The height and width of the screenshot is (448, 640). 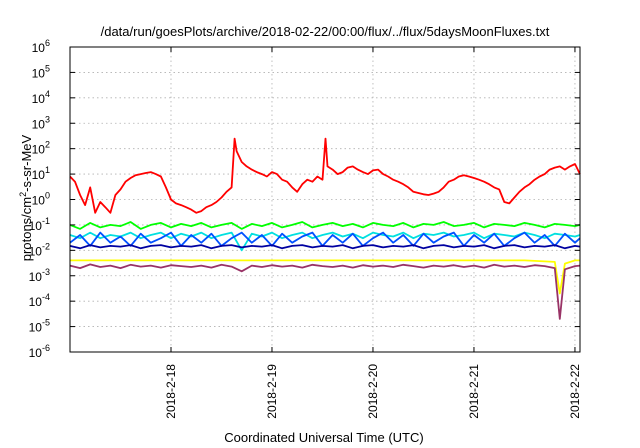 What do you see at coordinates (272, 391) in the screenshot?
I see `x-tick-label: 2018-2-19` at bounding box center [272, 391].